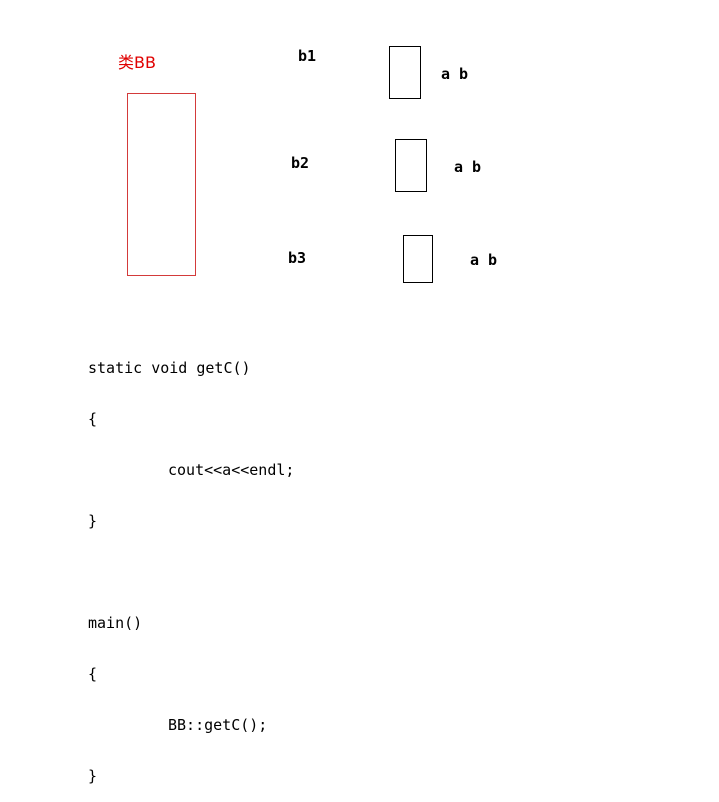 The height and width of the screenshot is (802, 719). What do you see at coordinates (161, 184) in the screenshot?
I see `class-box` at bounding box center [161, 184].